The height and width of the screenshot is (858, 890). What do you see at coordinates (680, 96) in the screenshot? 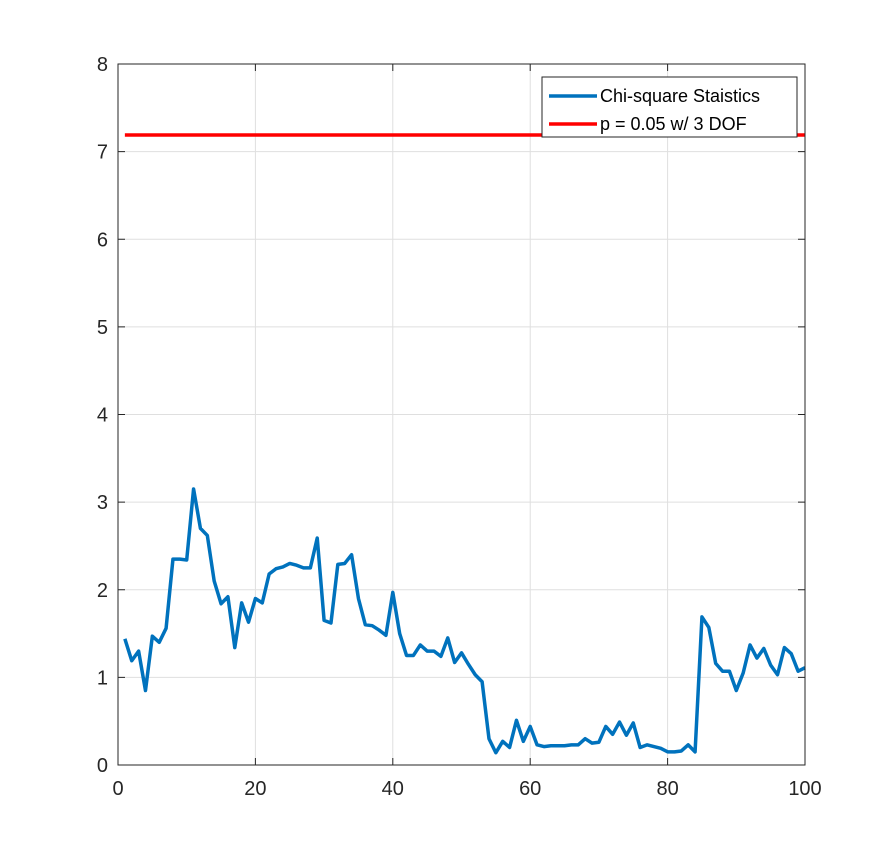
I see `legend-label-chi-square: Chi-square Staistics` at bounding box center [680, 96].